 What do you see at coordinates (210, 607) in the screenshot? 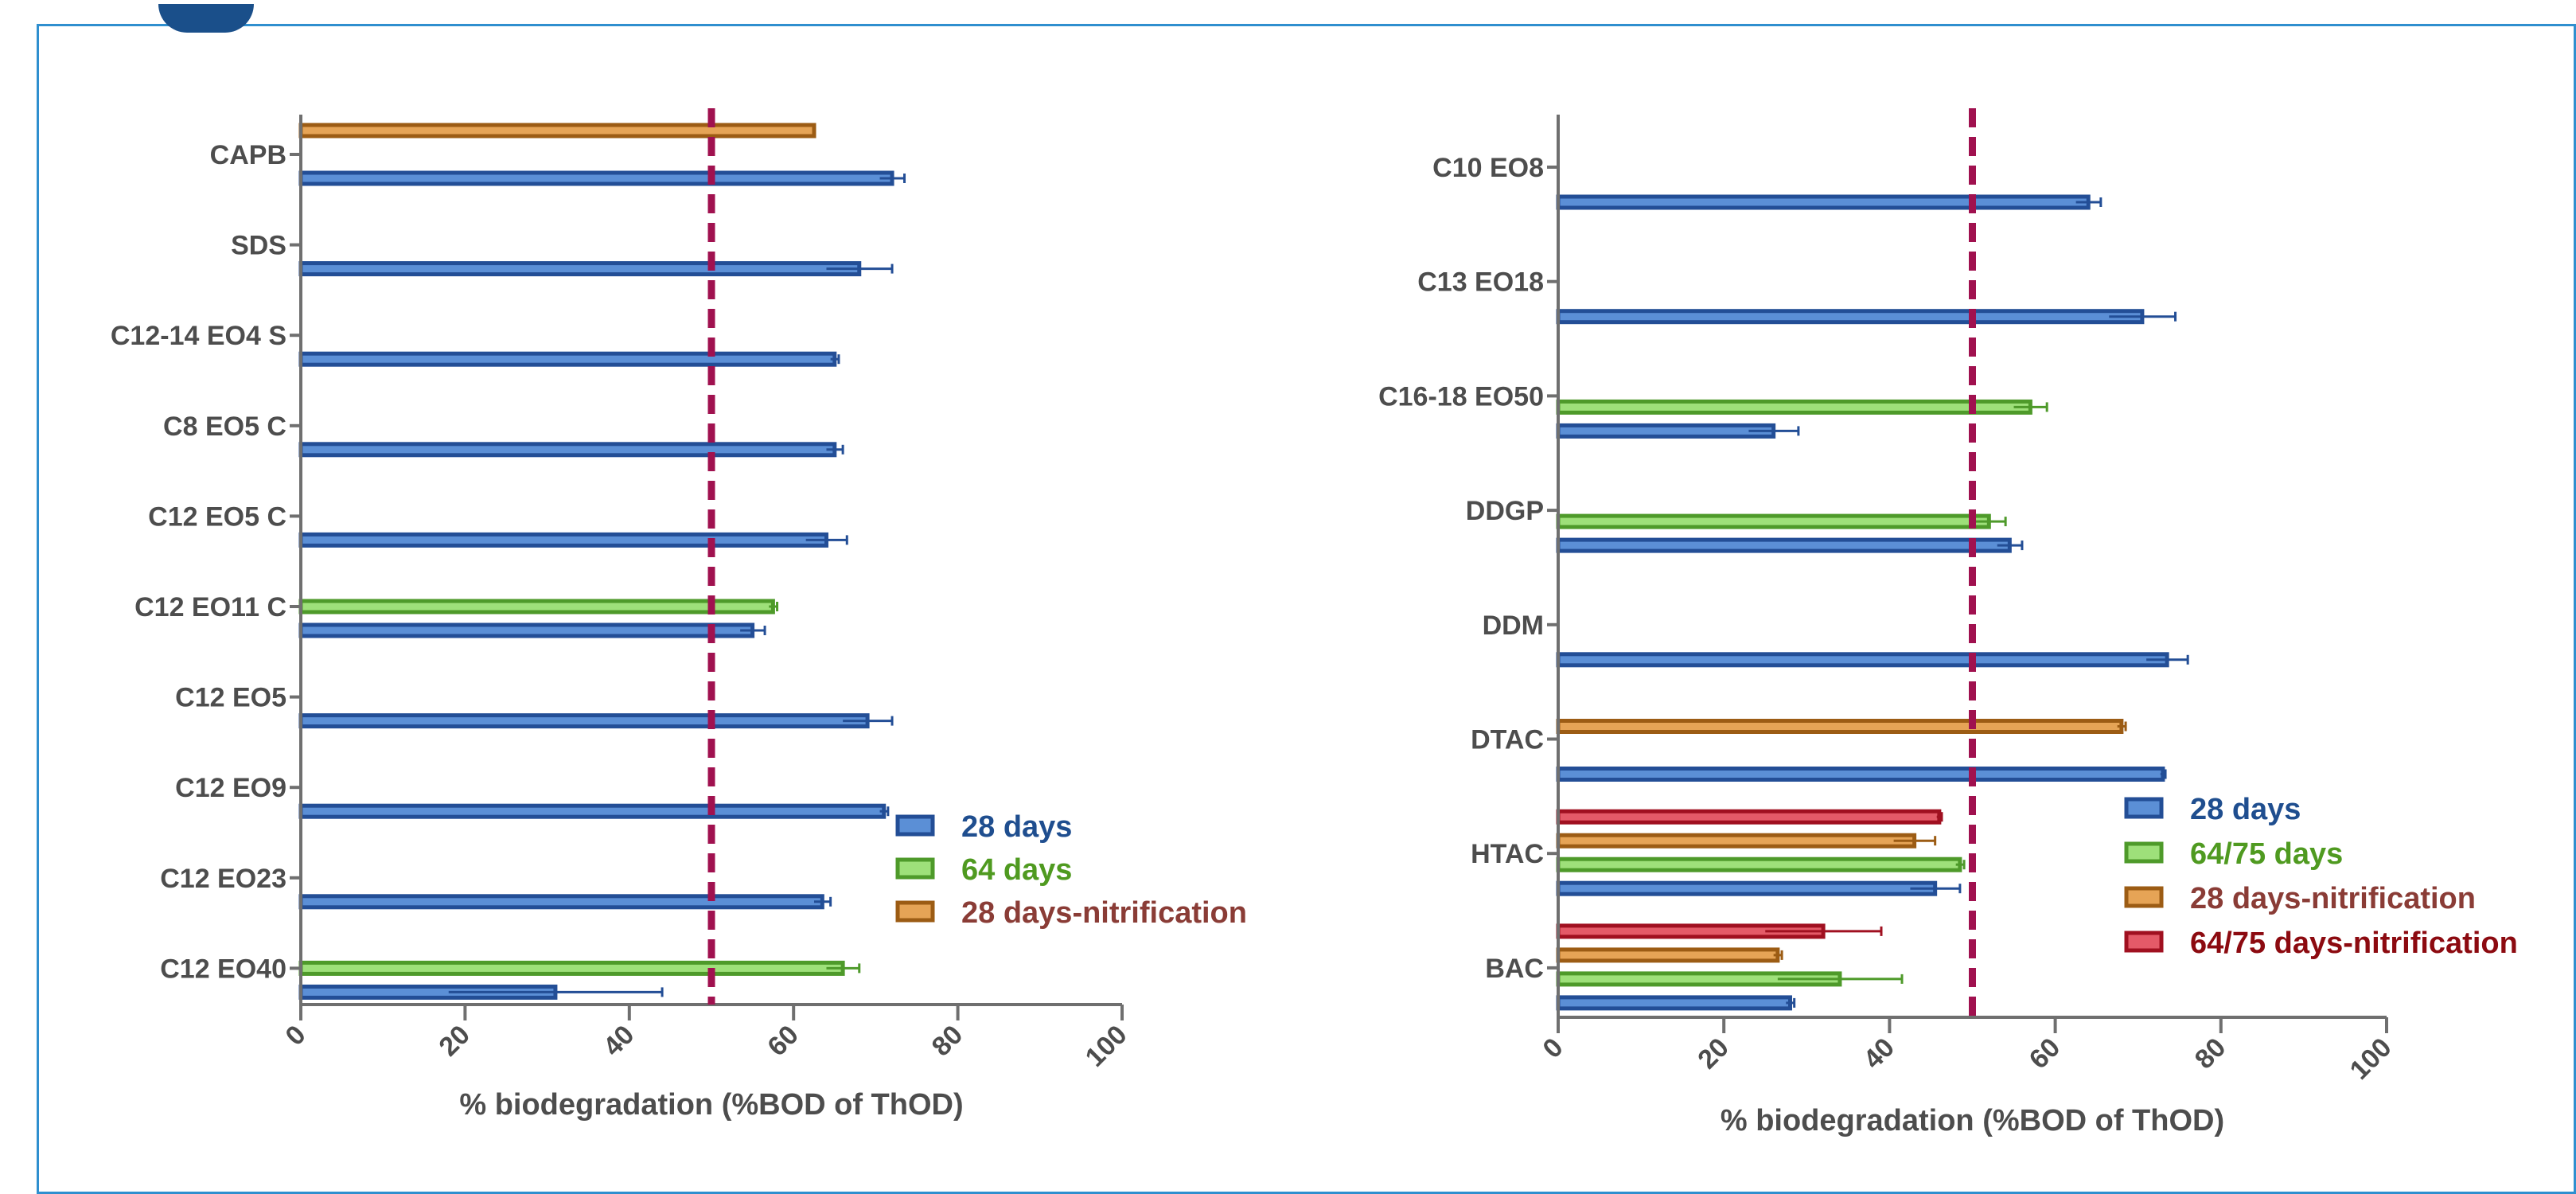
I see `category-label-c12-eo11-c: C12 EO11 C` at bounding box center [210, 607].